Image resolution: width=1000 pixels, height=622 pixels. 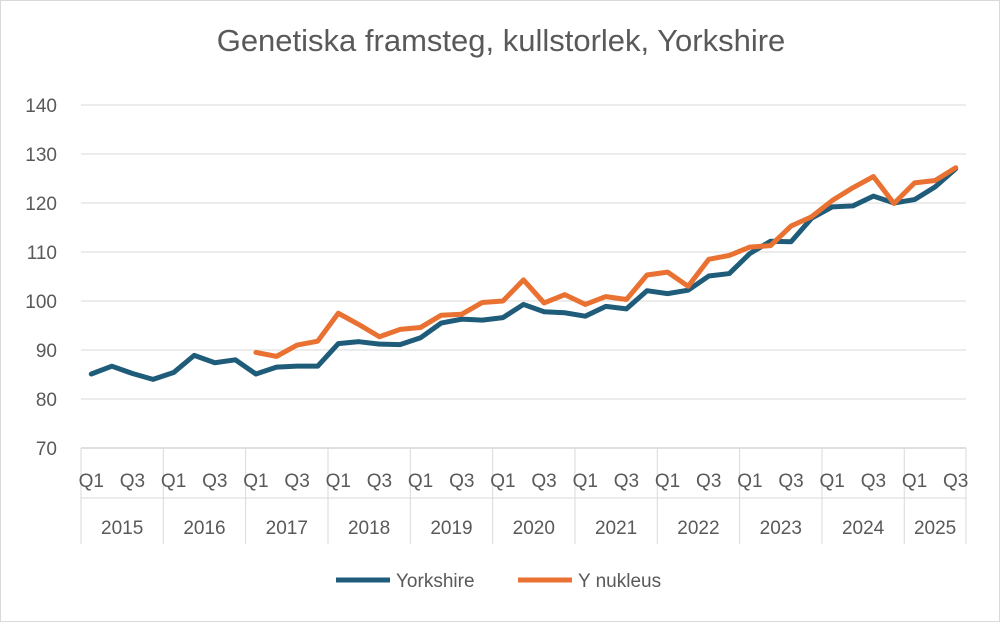 What do you see at coordinates (287, 528) in the screenshot?
I see `year-label-2017: 2017` at bounding box center [287, 528].